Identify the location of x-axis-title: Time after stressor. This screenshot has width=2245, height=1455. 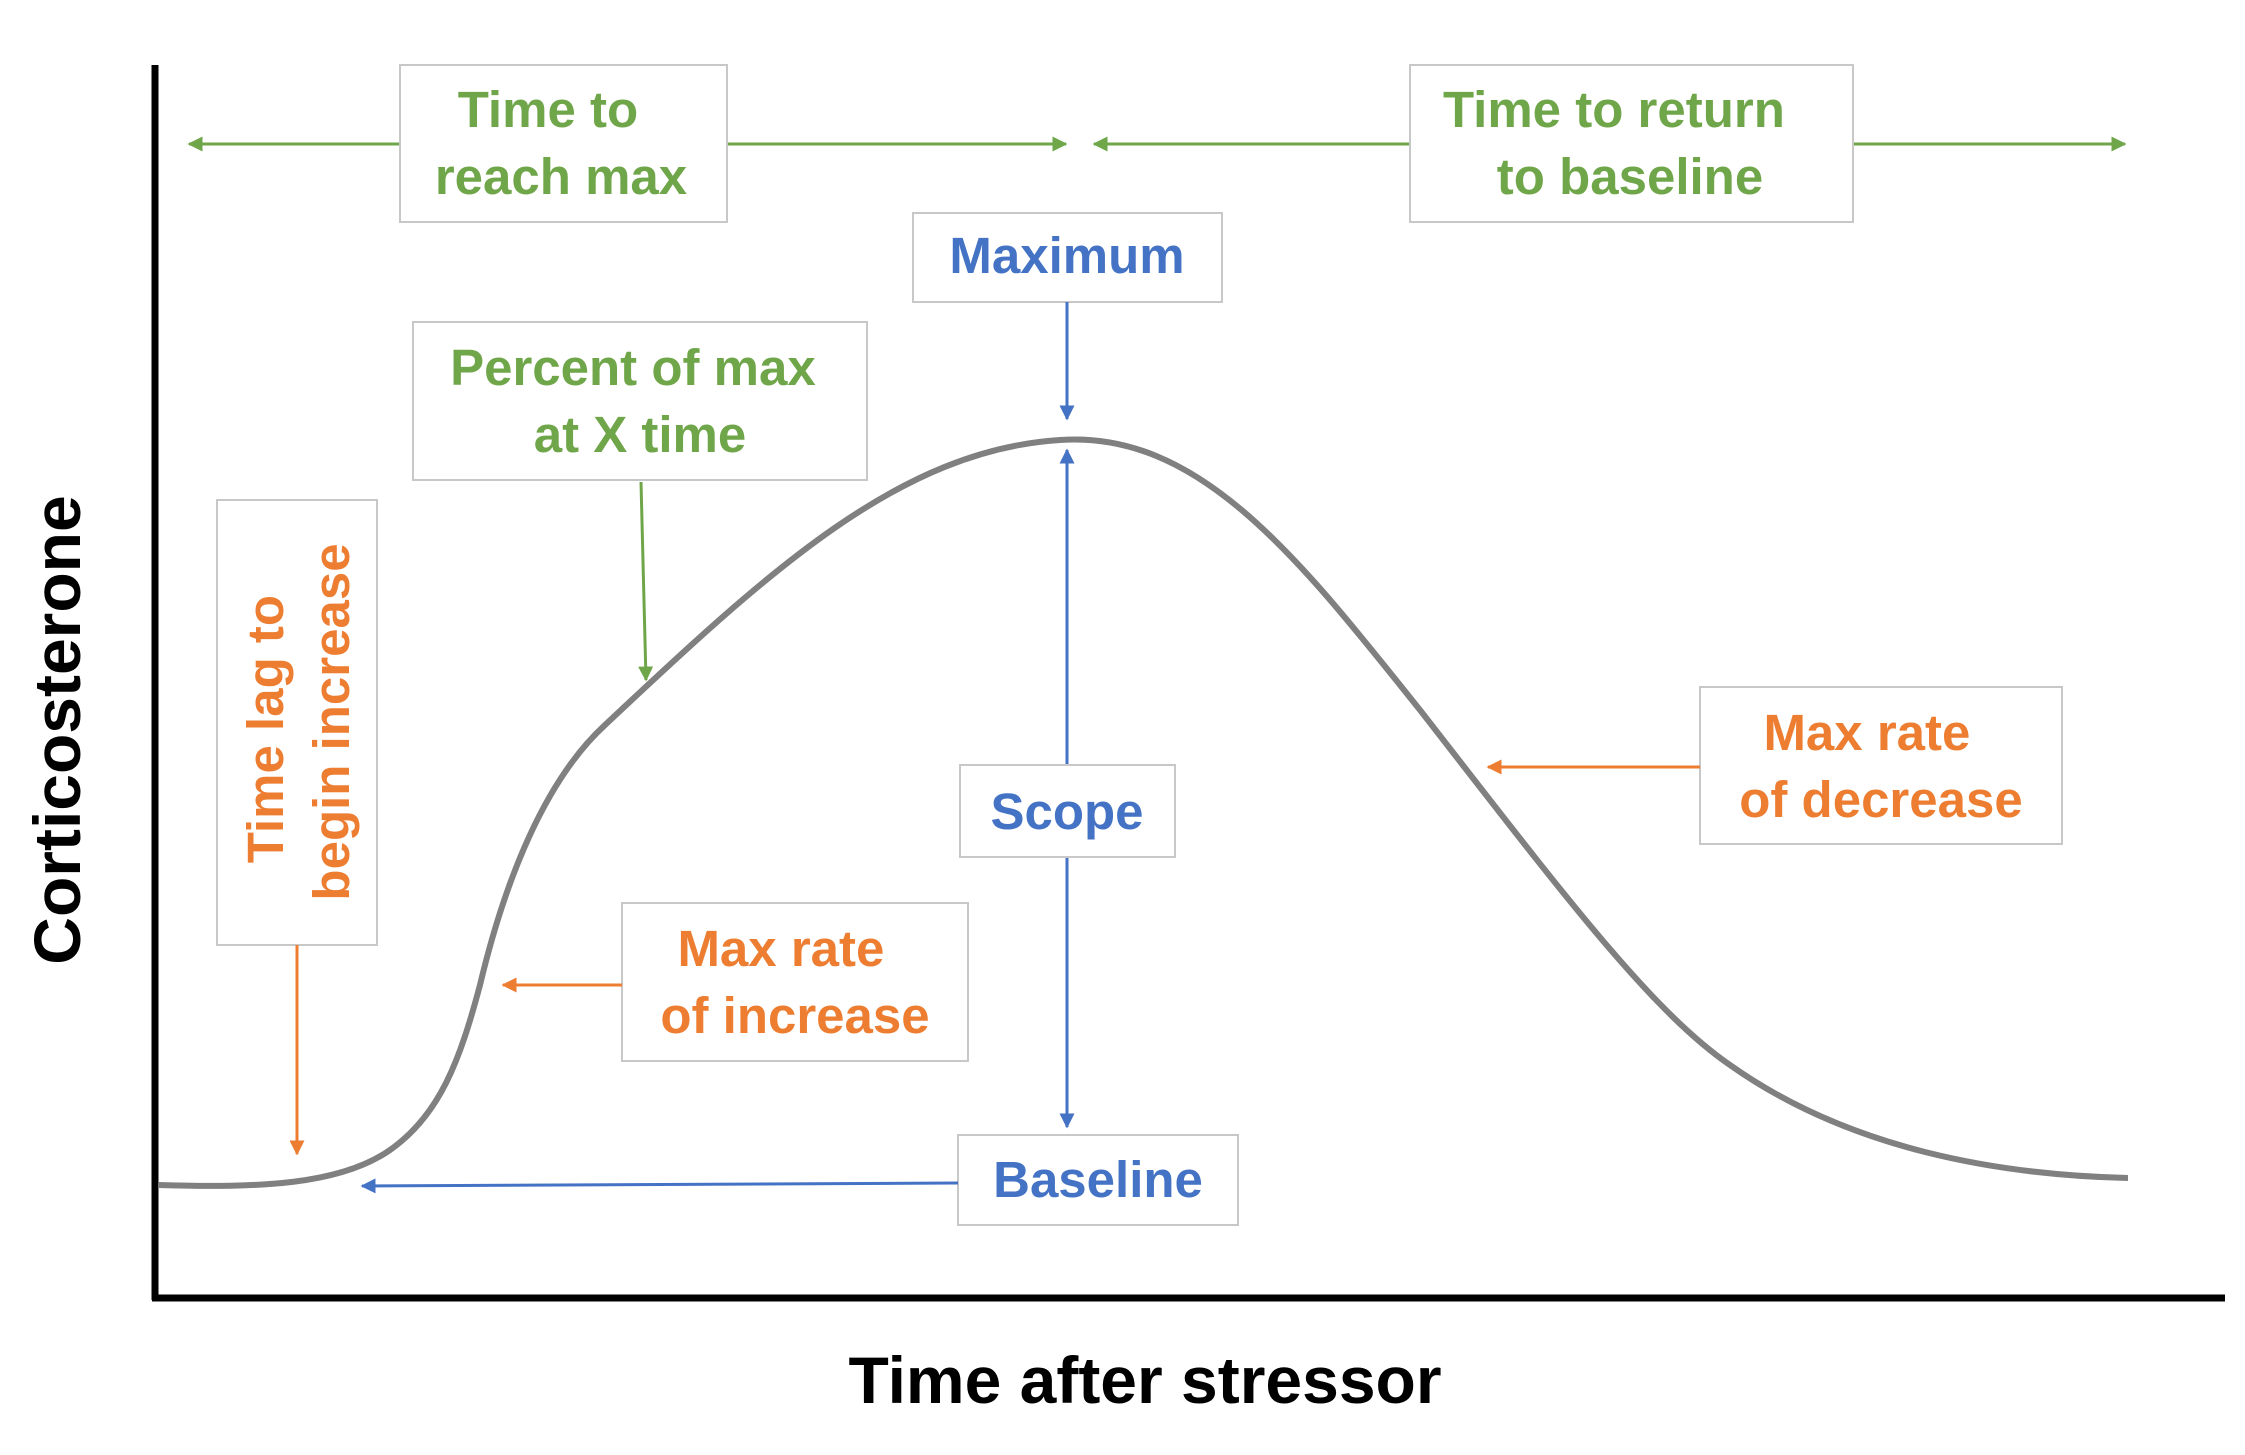
(1144, 1380).